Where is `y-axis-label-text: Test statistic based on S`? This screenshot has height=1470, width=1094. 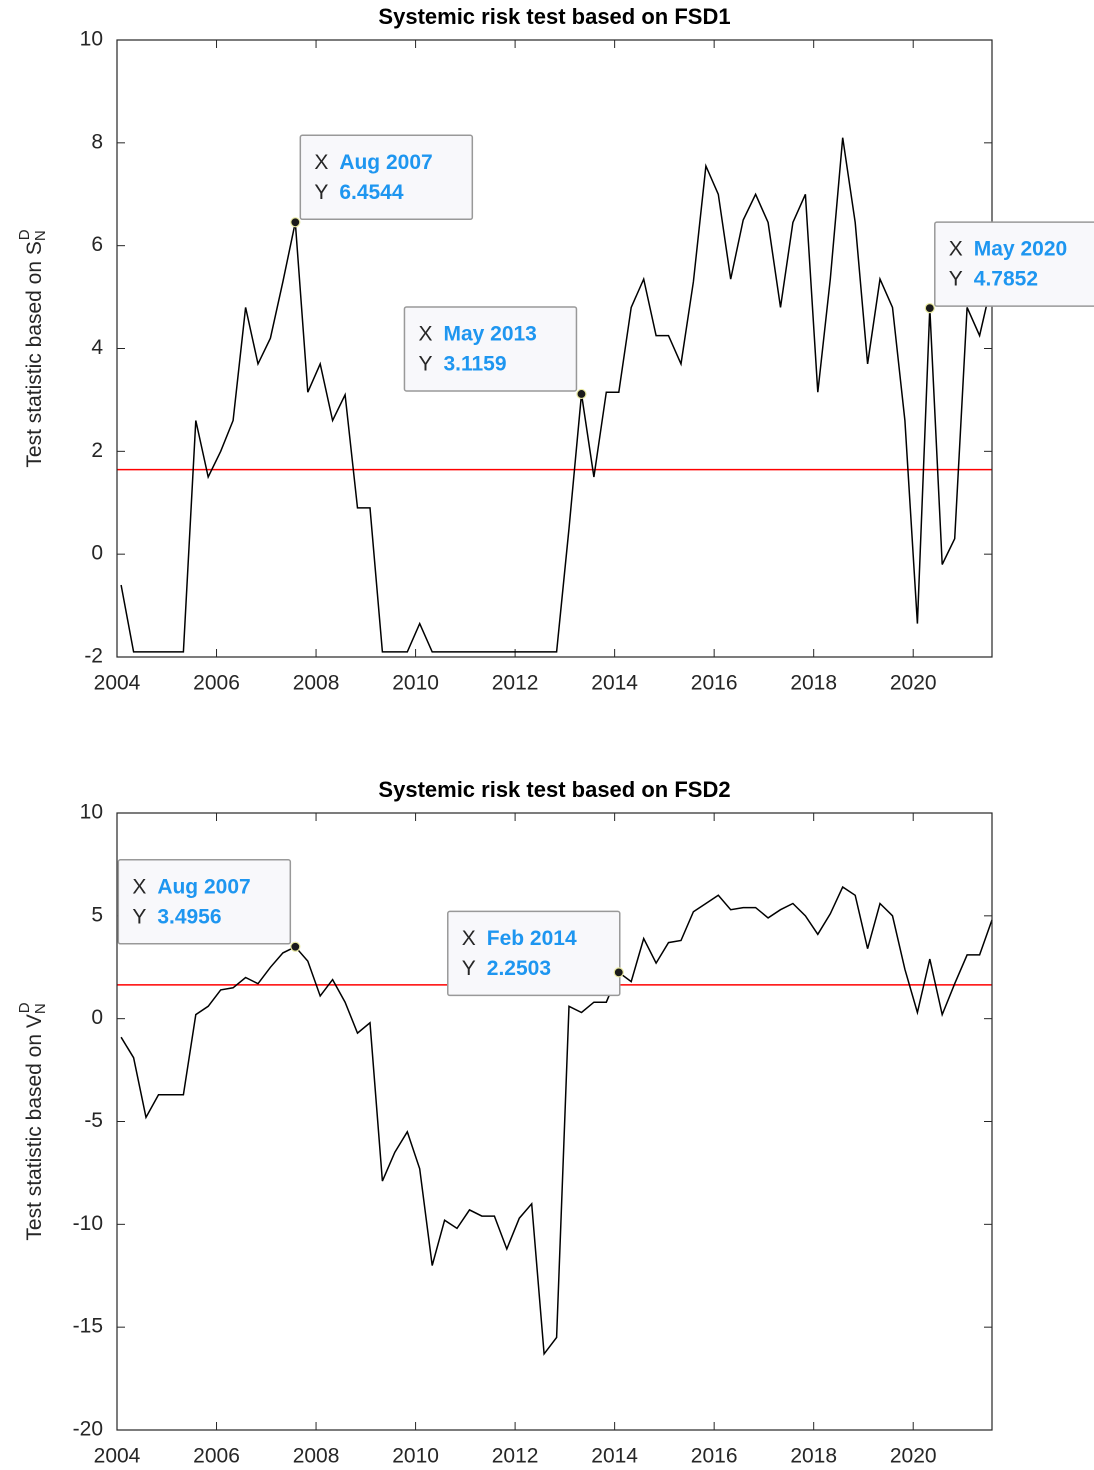
y-axis-label-text: Test statistic based on S is located at coordinates (34, 354).